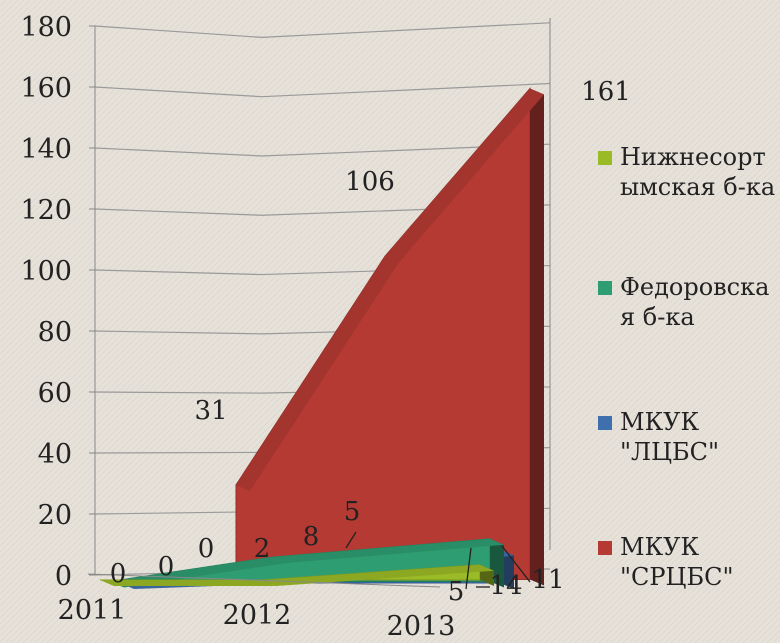 The image size is (780, 643). I want to click on legend-label: Федоровска, so click(694, 287).